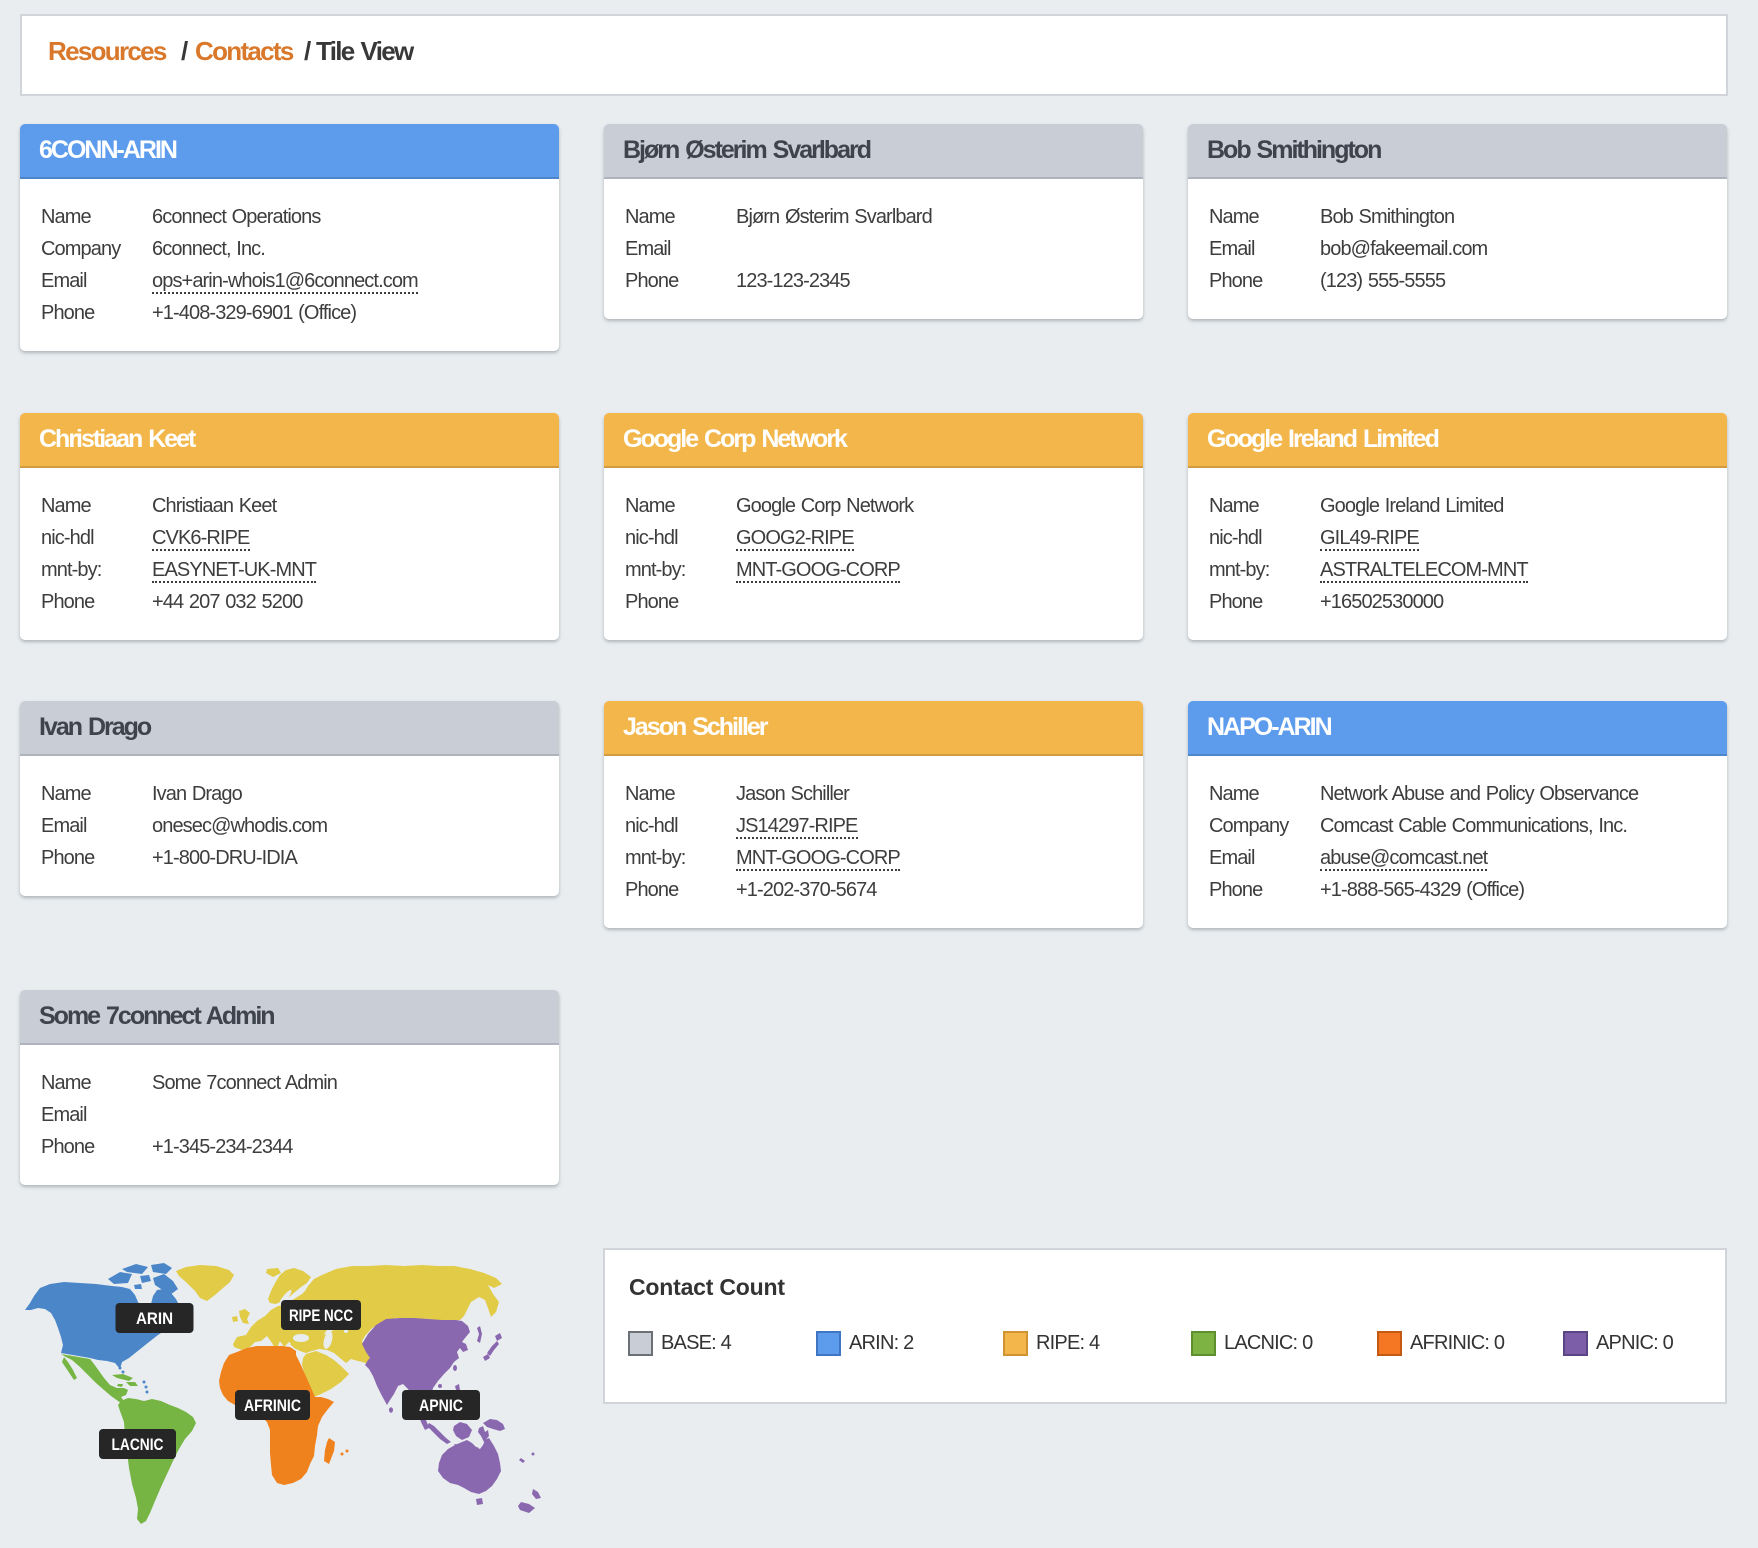  I want to click on svg-text: APNIC, so click(441, 1405).